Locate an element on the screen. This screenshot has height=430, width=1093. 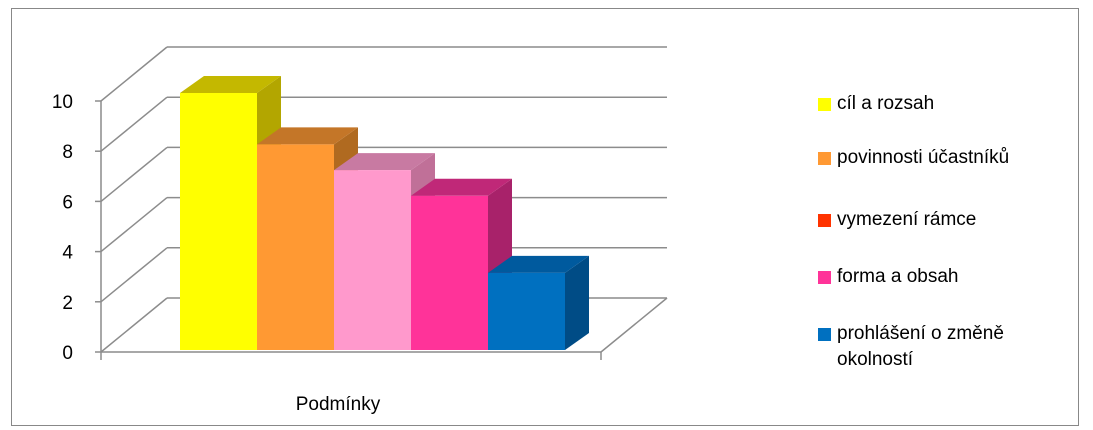
legend-item: vymezení rámce is located at coordinates (895, 220).